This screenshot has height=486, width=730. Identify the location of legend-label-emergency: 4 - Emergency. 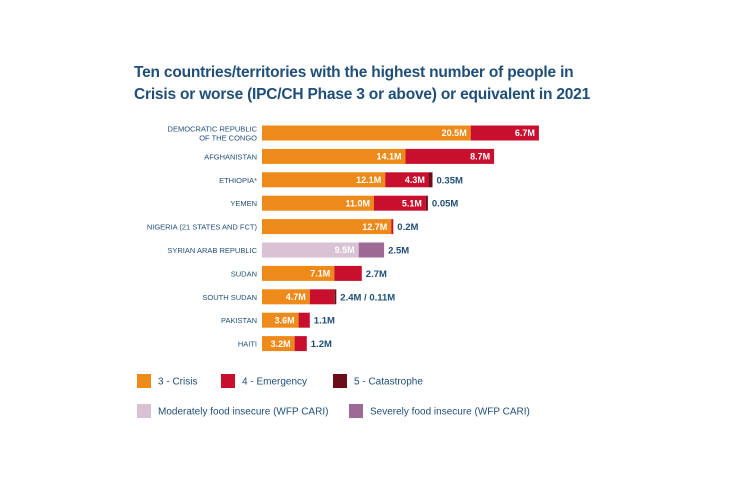
(274, 382).